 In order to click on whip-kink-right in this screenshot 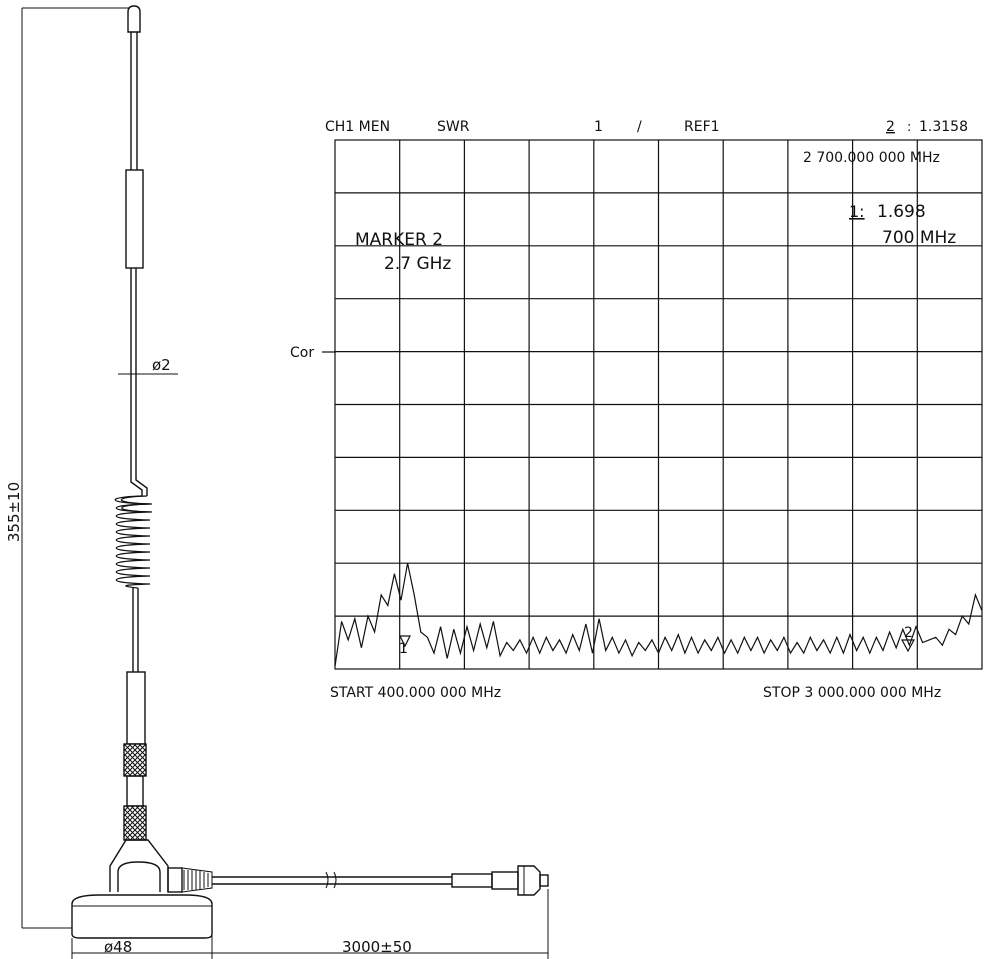, I will do `click(141, 483)`.